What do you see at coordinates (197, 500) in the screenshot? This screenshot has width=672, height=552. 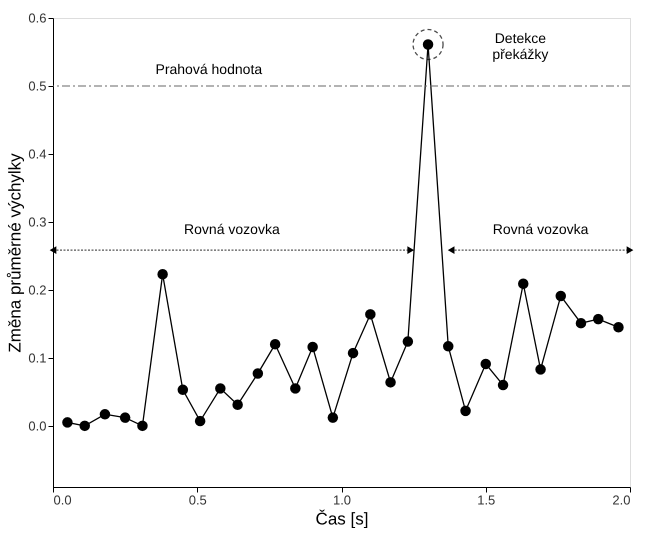 I see `x-tick-label: 0.5` at bounding box center [197, 500].